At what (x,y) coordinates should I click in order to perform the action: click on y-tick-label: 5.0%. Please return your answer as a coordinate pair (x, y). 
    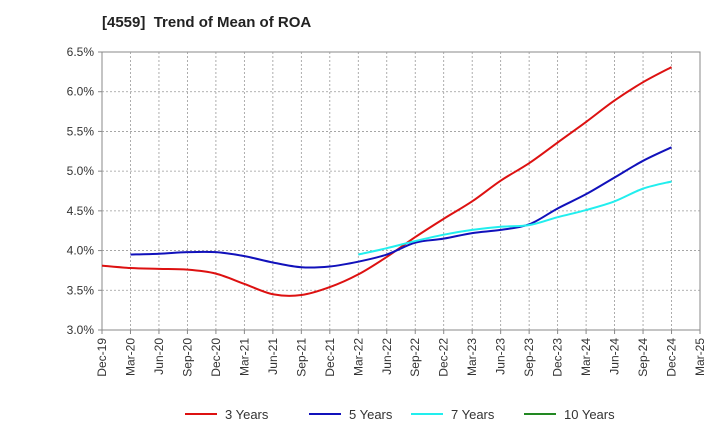
    Looking at the image, I should click on (81, 171).